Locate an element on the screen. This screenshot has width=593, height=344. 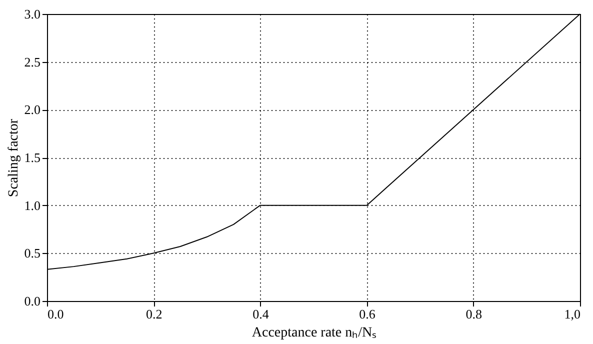
x-tick-label: 0.8 is located at coordinates (474, 314).